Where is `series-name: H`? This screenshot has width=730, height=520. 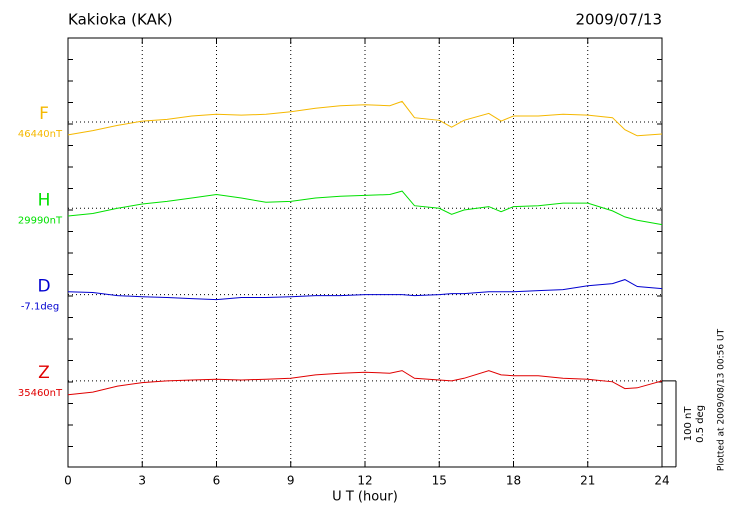
series-name: H is located at coordinates (44, 200).